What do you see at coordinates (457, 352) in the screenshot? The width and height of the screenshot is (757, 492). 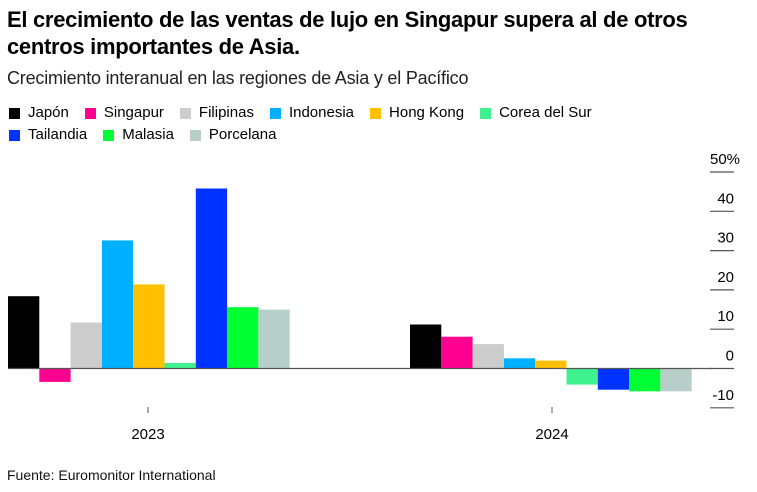 I see `bar-2024-singapur` at bounding box center [457, 352].